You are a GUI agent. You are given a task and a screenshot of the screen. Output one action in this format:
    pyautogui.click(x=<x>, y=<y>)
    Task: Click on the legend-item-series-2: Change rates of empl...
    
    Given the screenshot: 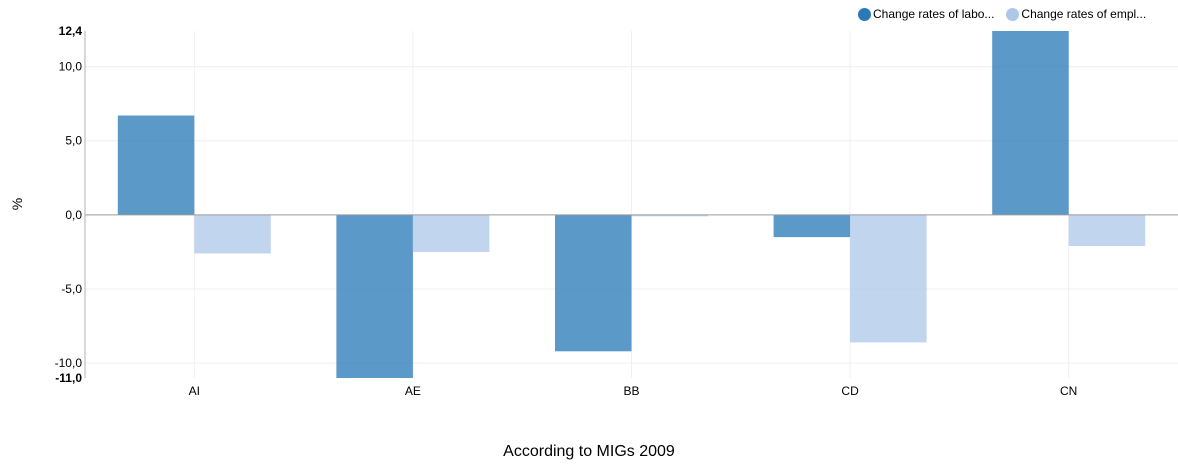 What is the action you would take?
    pyautogui.click(x=1076, y=14)
    